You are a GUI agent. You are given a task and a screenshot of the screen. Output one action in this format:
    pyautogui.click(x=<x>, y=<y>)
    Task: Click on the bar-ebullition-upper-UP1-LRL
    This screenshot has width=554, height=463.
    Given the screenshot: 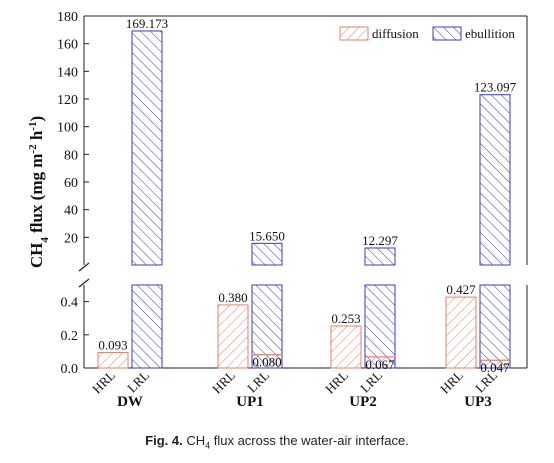 What is the action you would take?
    pyautogui.click(x=267, y=254)
    